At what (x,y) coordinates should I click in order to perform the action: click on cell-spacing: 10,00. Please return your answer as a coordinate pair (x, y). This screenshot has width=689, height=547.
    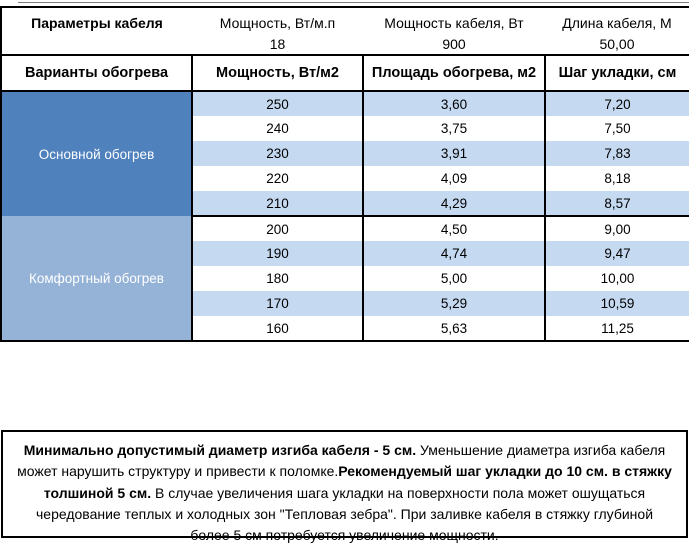
    Looking at the image, I should click on (616, 278).